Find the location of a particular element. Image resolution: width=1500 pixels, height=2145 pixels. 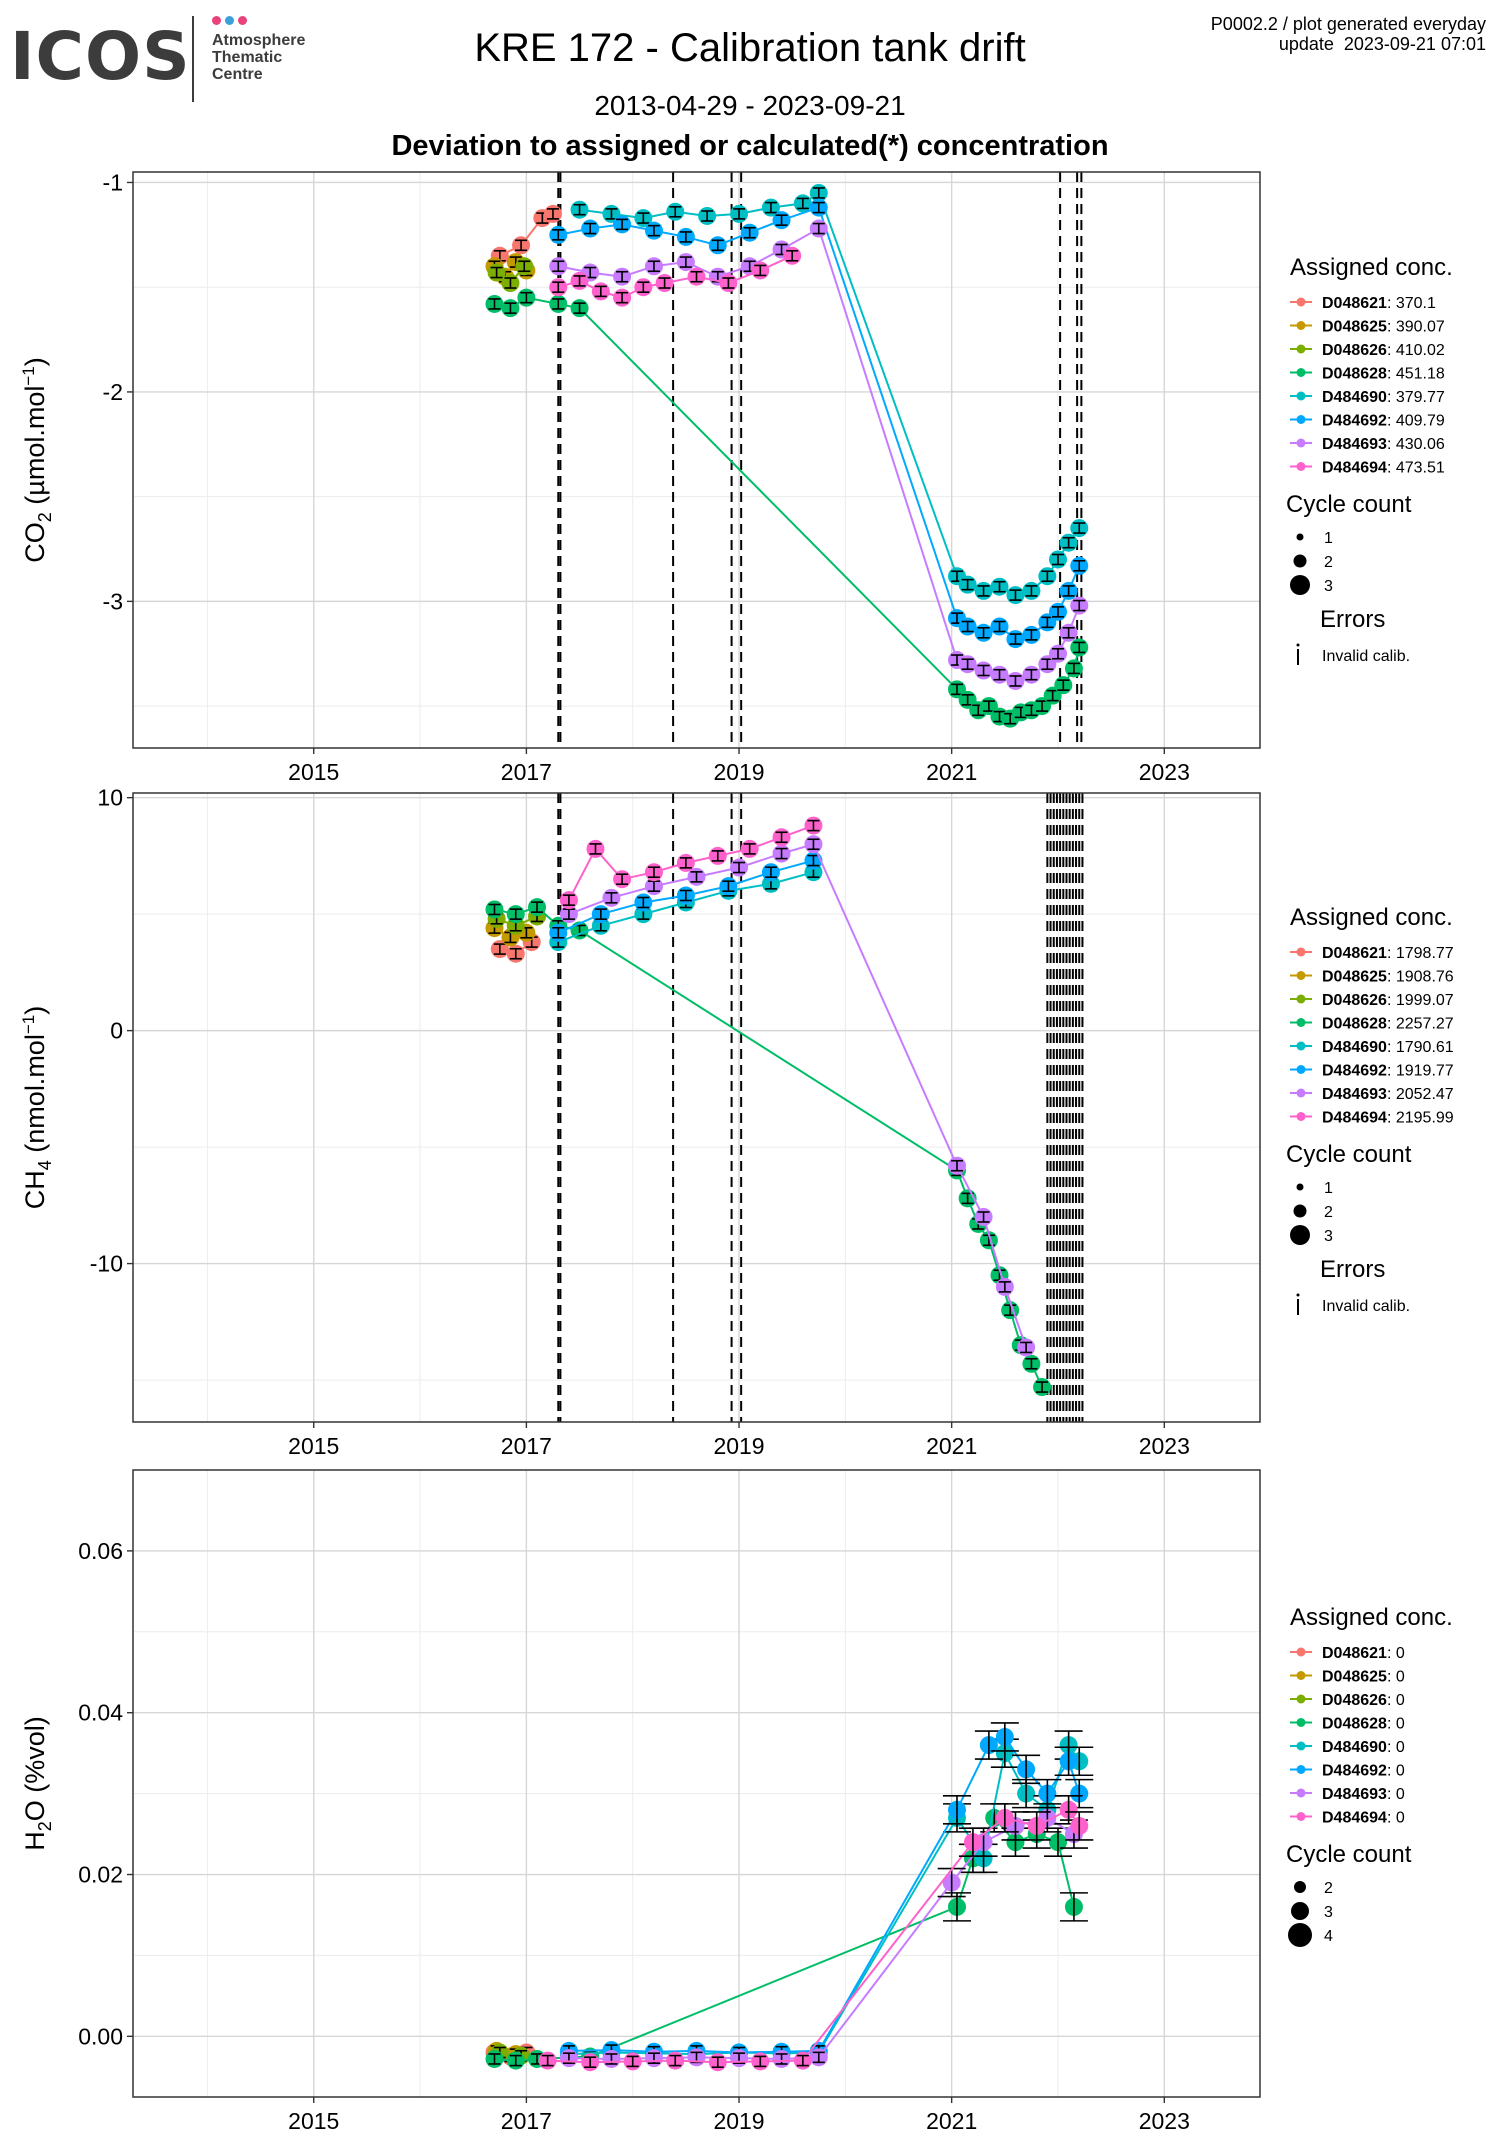

legend-item-label: D484693: 0 is located at coordinates (1363, 1794).